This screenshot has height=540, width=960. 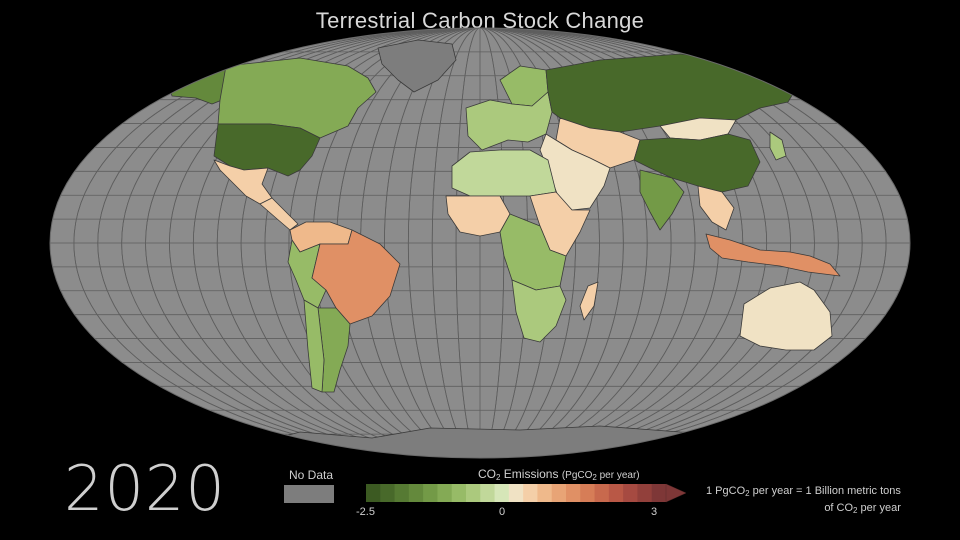 What do you see at coordinates (559, 474) in the screenshot?
I see `legend-title: CO2 Emissions (PgCO2 per year)` at bounding box center [559, 474].